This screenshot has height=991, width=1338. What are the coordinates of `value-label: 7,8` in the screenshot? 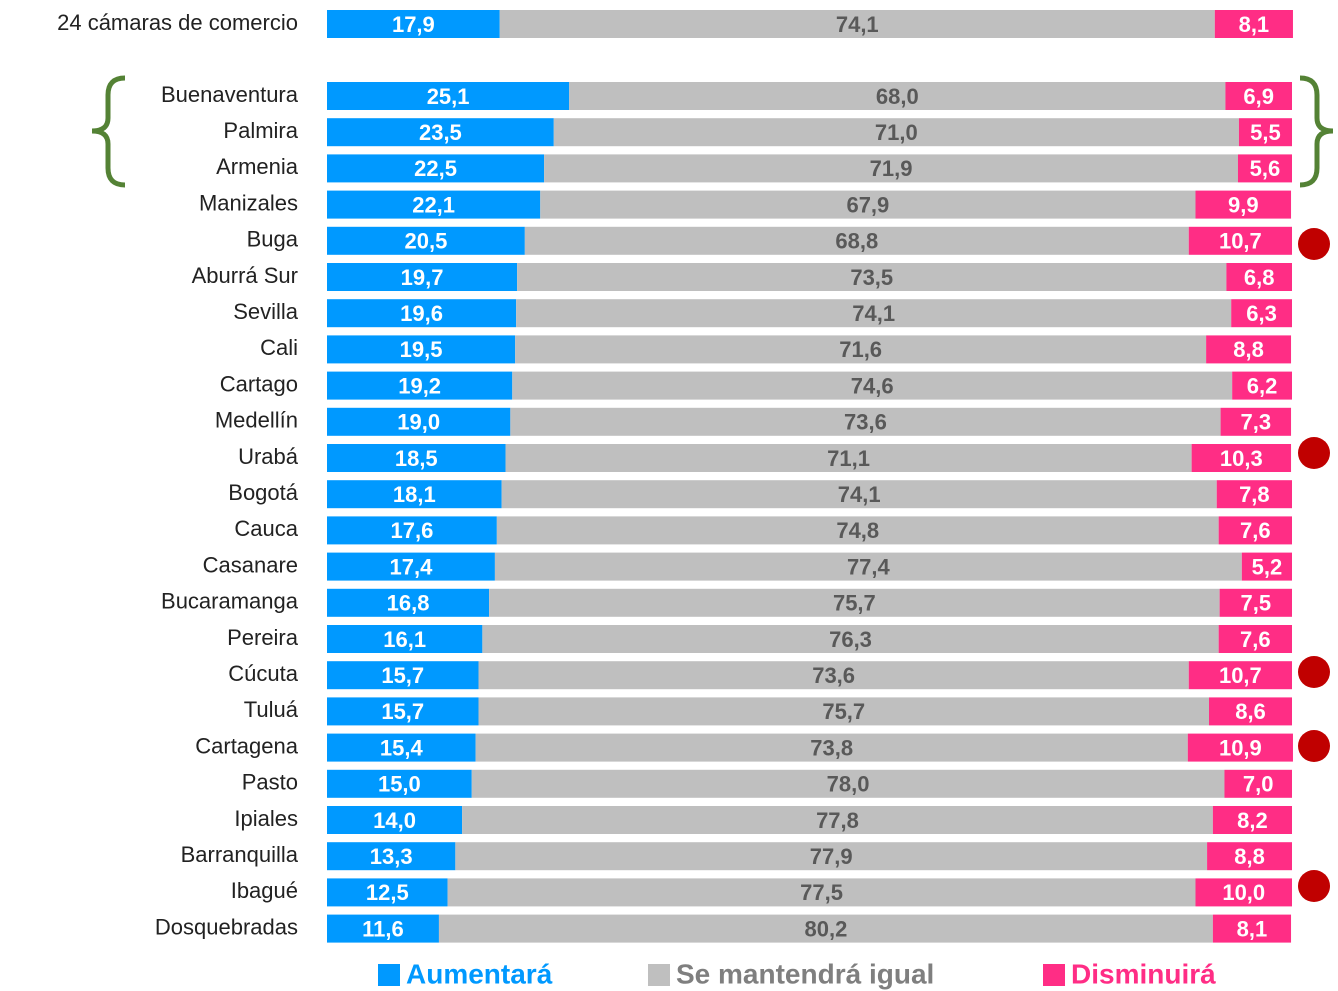 It's located at (1254, 494).